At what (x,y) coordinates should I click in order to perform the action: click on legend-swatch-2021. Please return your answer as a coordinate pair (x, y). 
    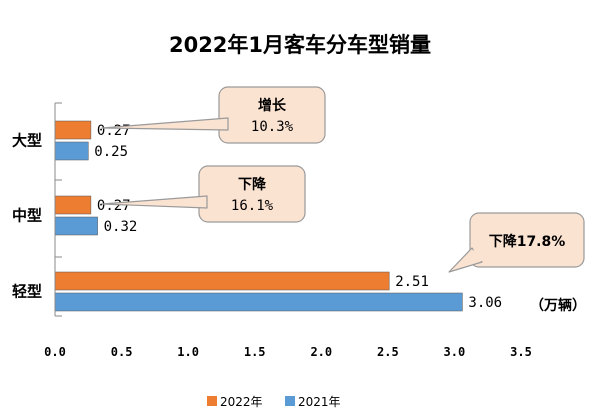
    Looking at the image, I should click on (290, 401).